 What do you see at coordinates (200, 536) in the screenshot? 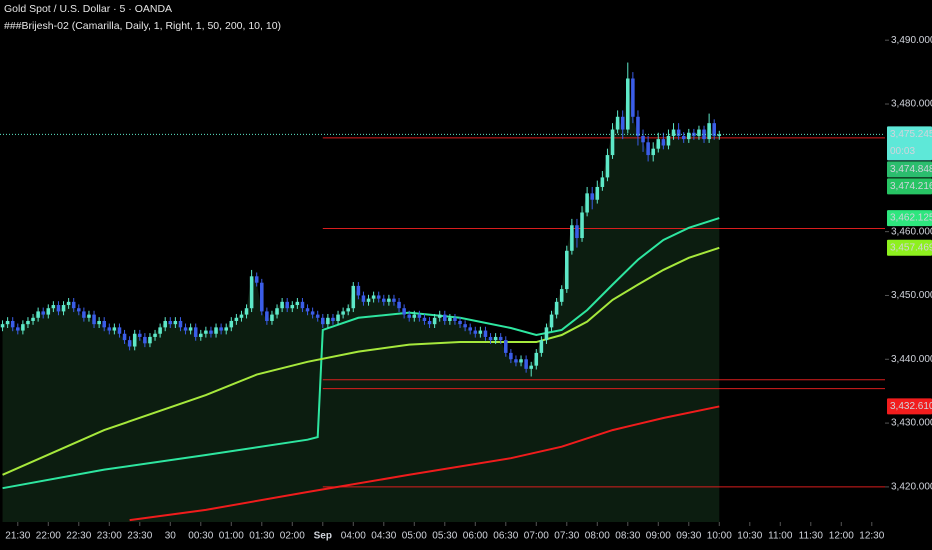
I see `x-tick-label: 00:30` at bounding box center [200, 536].